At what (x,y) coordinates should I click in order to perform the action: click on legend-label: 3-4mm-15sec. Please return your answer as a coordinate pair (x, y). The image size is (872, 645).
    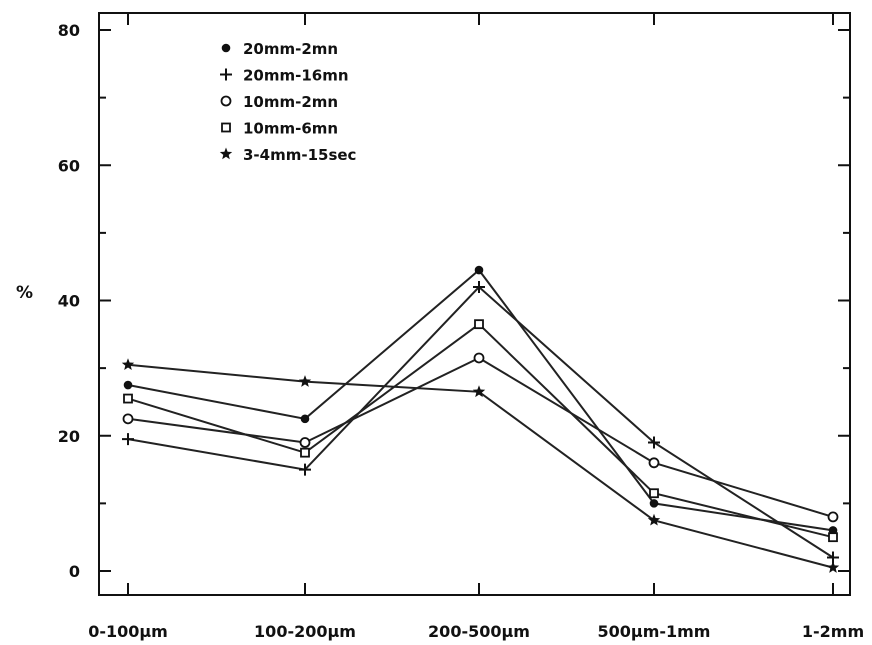
    Looking at the image, I should click on (299, 155).